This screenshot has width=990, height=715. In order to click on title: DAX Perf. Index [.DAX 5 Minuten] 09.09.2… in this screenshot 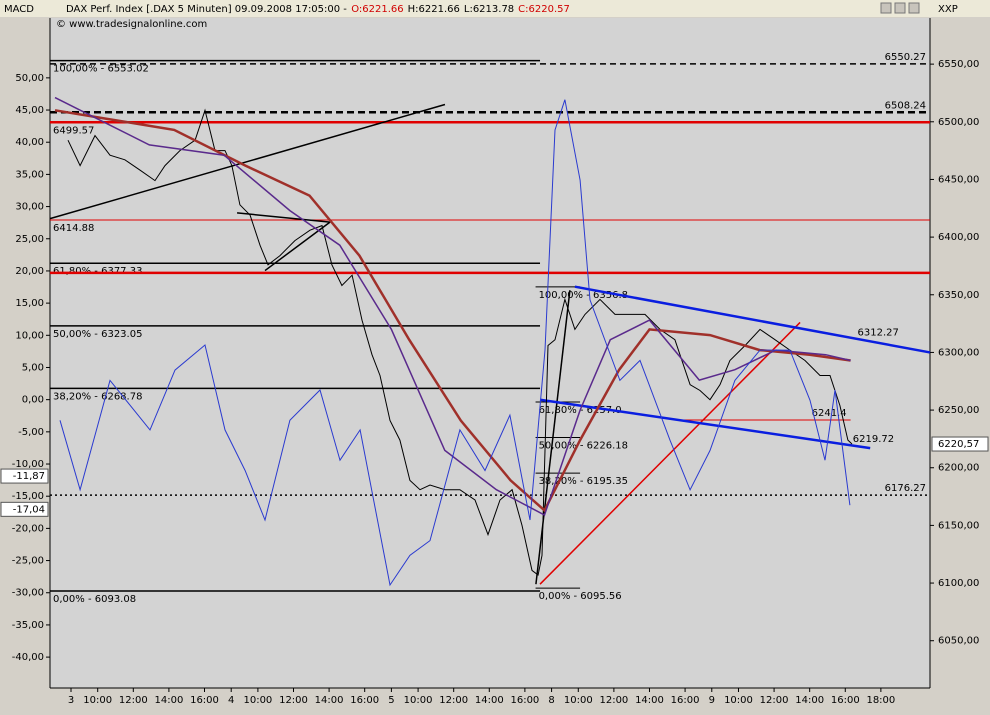, I will do `click(318, 9)`.